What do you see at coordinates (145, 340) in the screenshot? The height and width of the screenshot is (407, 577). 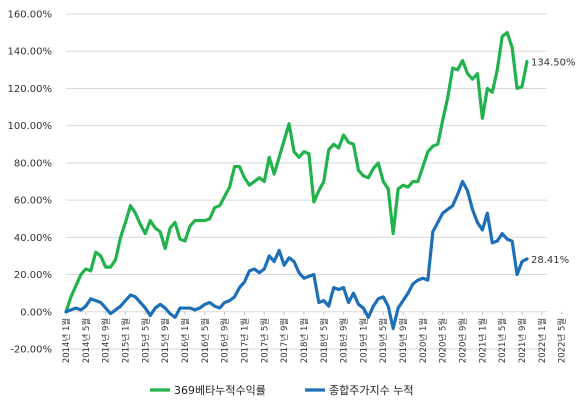 I see `x-tick-label: 2015년 5월` at bounding box center [145, 340].